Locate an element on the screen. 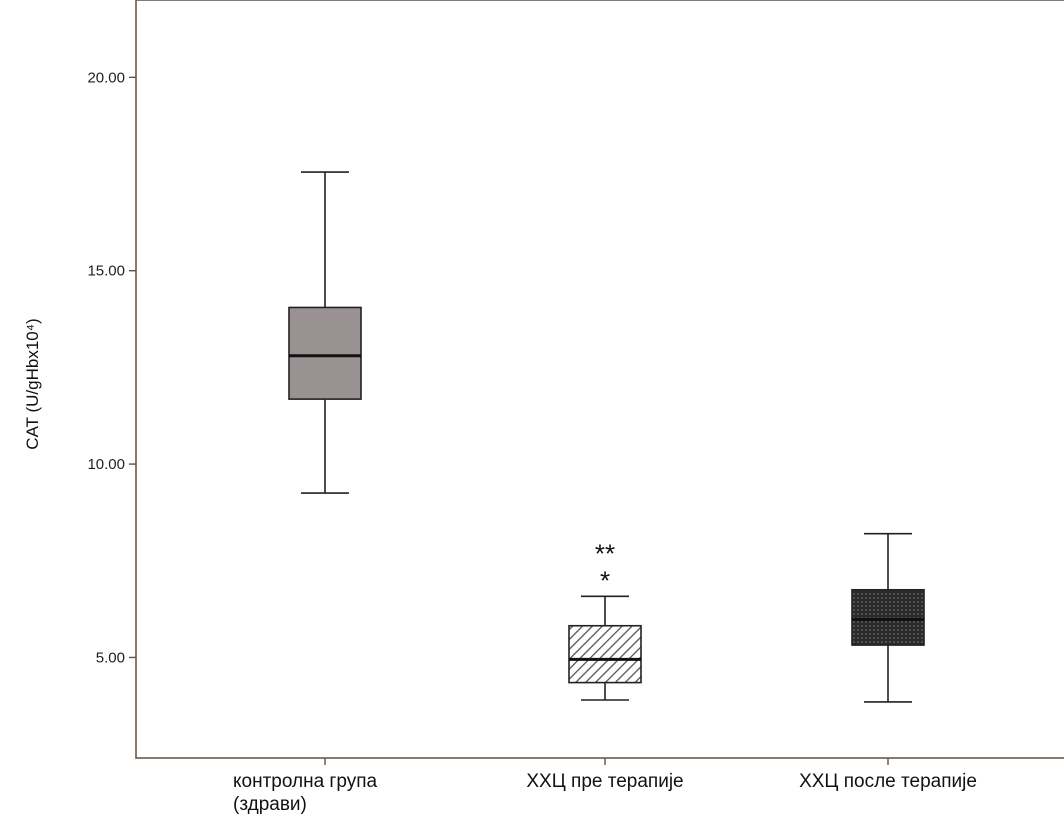 This screenshot has width=1064, height=832. x-category-label-line: (здрави) is located at coordinates (270, 804).